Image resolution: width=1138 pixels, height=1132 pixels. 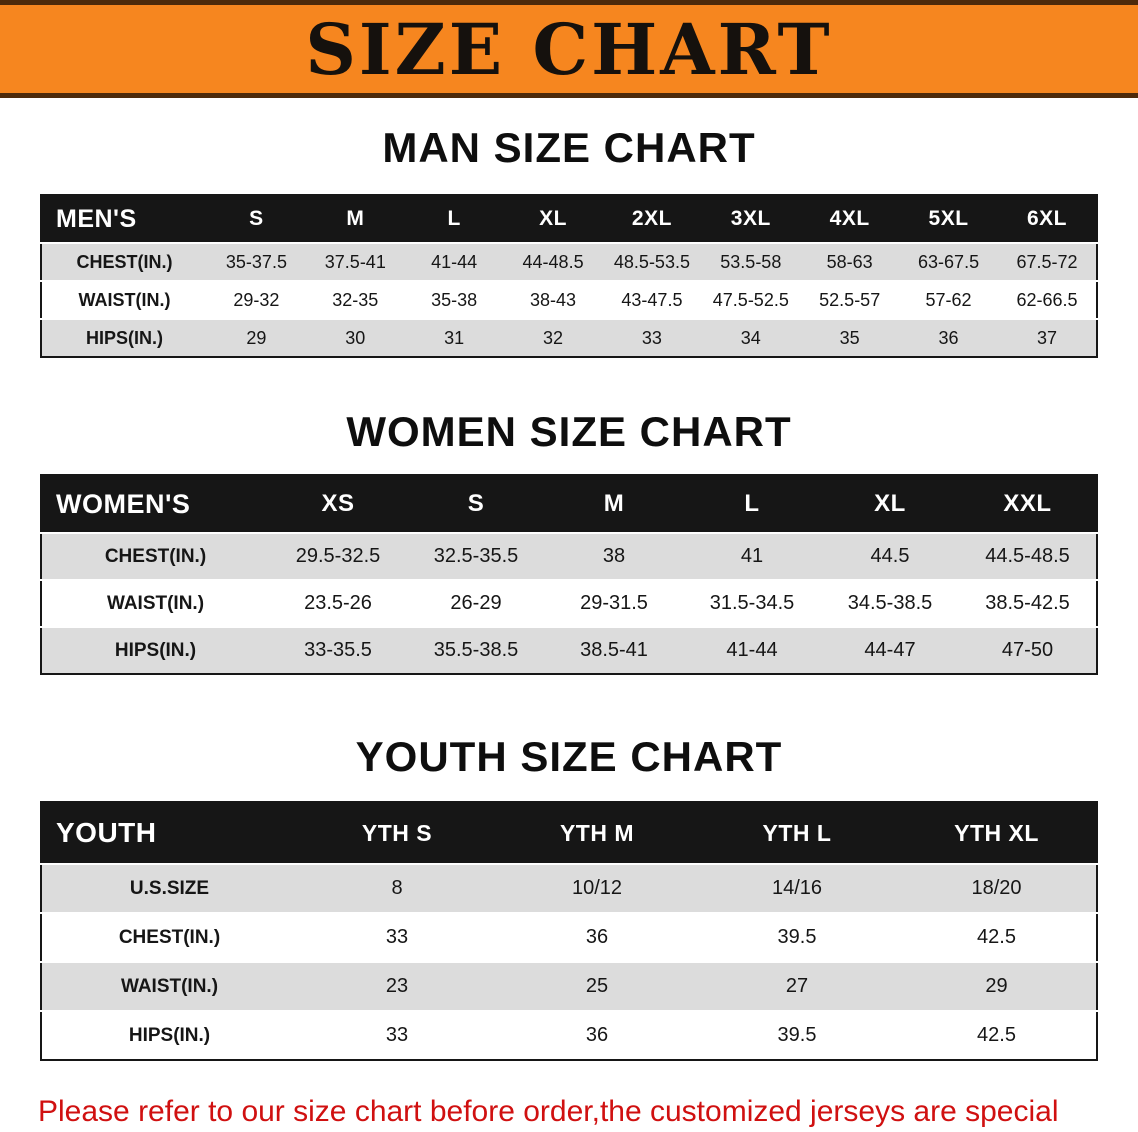 What do you see at coordinates (476, 556) in the screenshot?
I see `value-cell: 32.5-35.5` at bounding box center [476, 556].